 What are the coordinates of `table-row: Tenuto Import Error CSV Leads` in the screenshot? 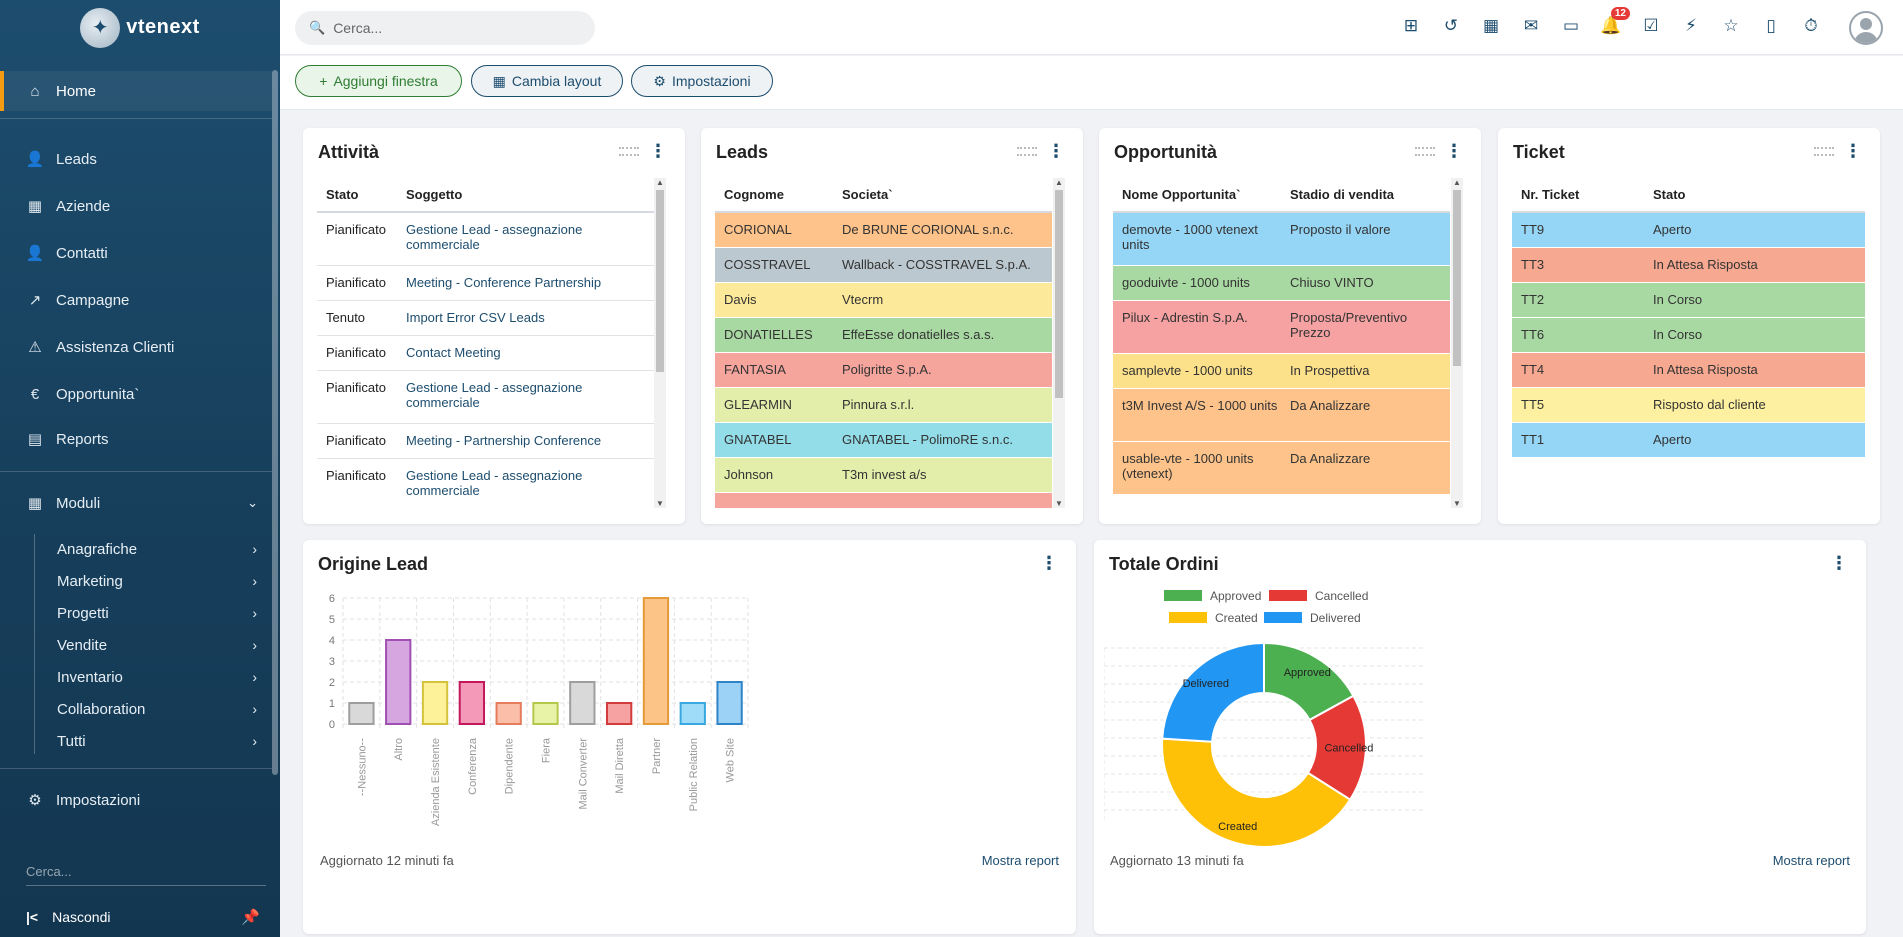 It's located at (486, 318).